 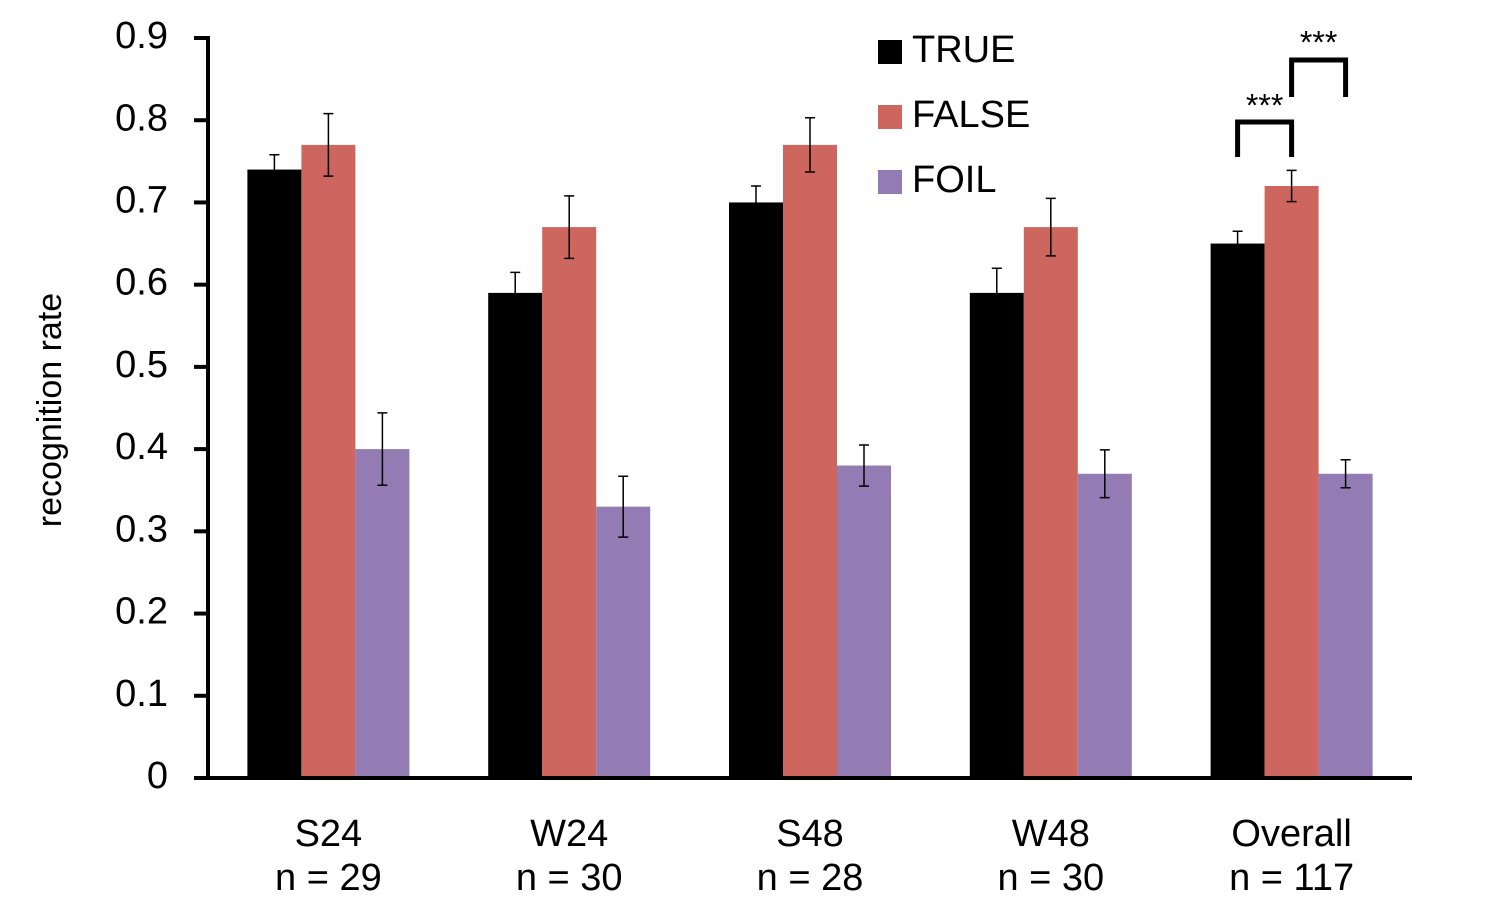 What do you see at coordinates (810, 878) in the screenshot?
I see `x-tick-sublabel: n = 28` at bounding box center [810, 878].